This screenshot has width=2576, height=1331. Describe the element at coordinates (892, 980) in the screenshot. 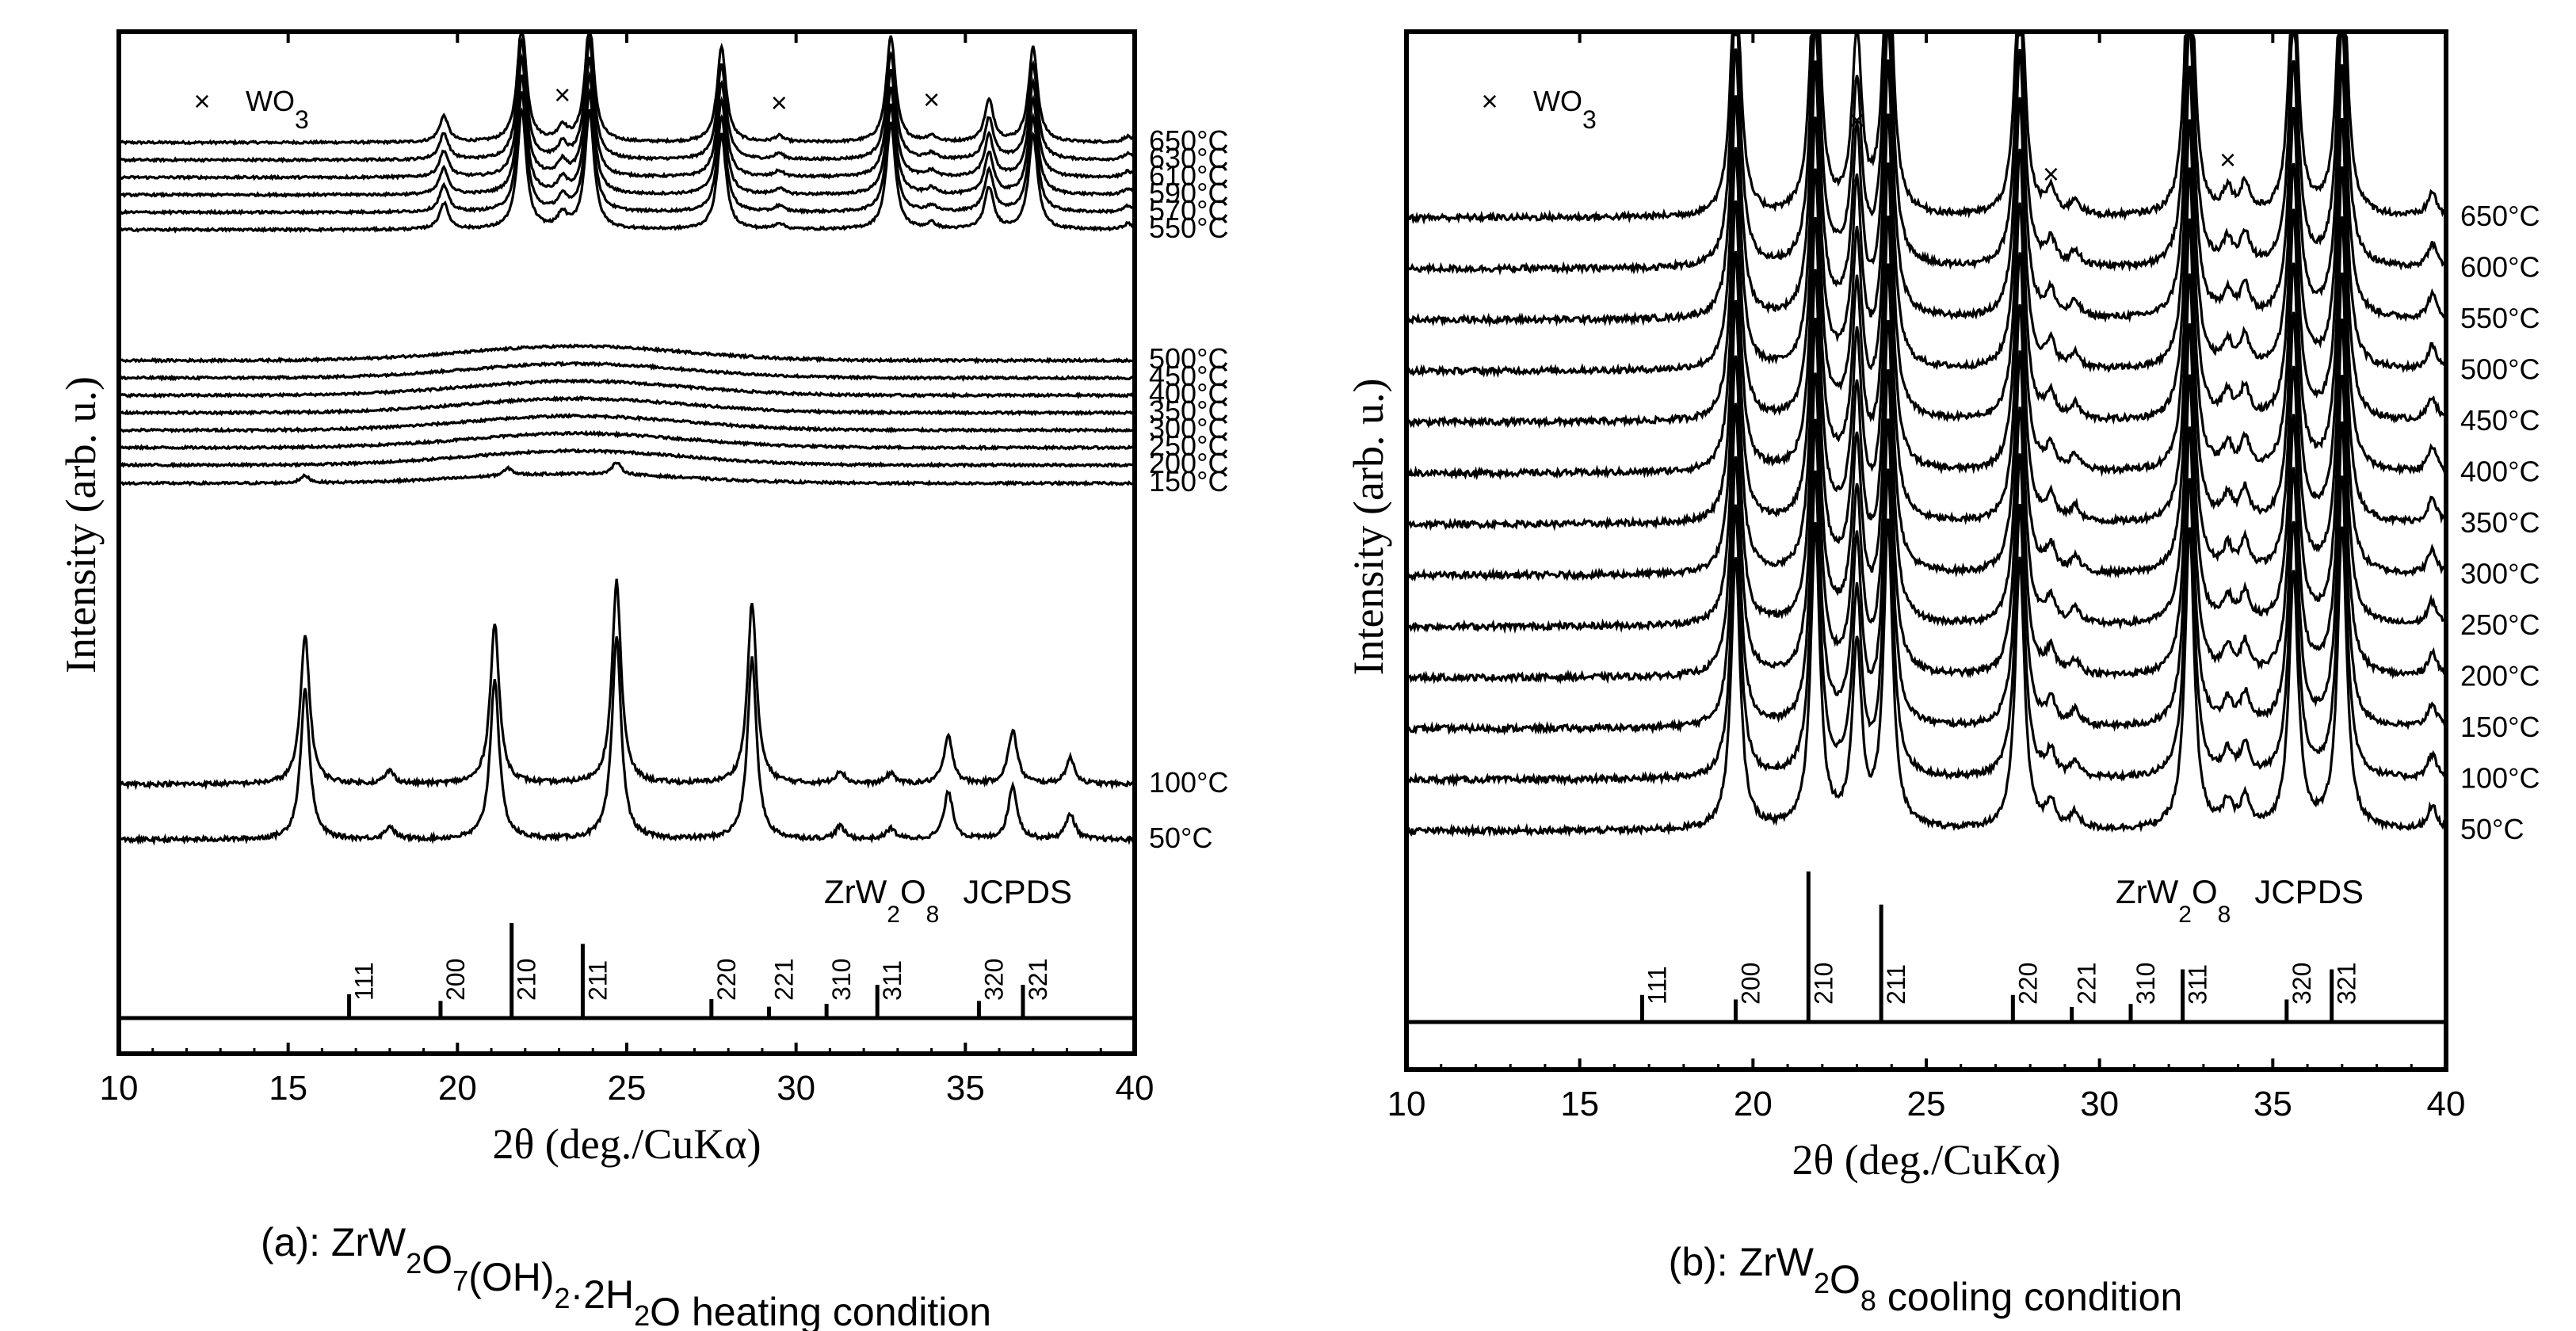

I see `hkl-label: 311` at that location.